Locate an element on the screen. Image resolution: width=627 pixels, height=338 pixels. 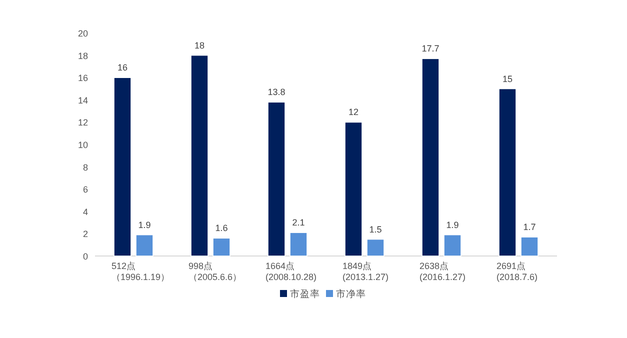
data-label: 2.1 is located at coordinates (298, 223).